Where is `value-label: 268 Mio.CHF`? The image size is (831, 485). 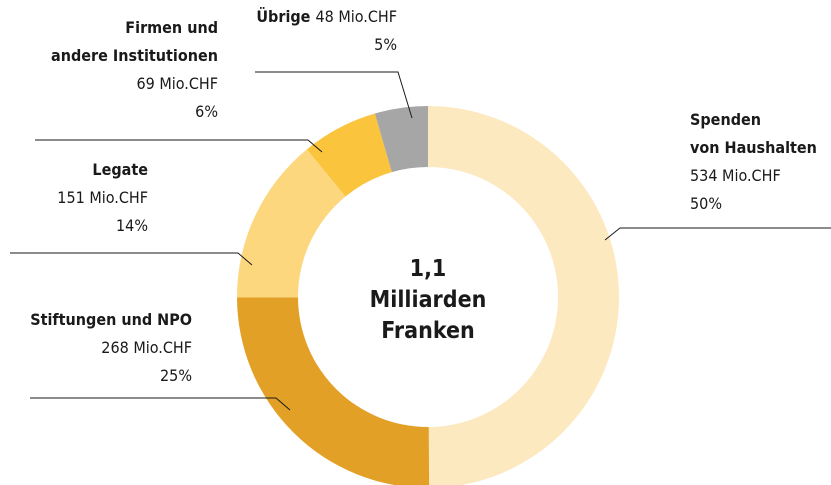
value-label: 268 Mio.CHF is located at coordinates (146, 347).